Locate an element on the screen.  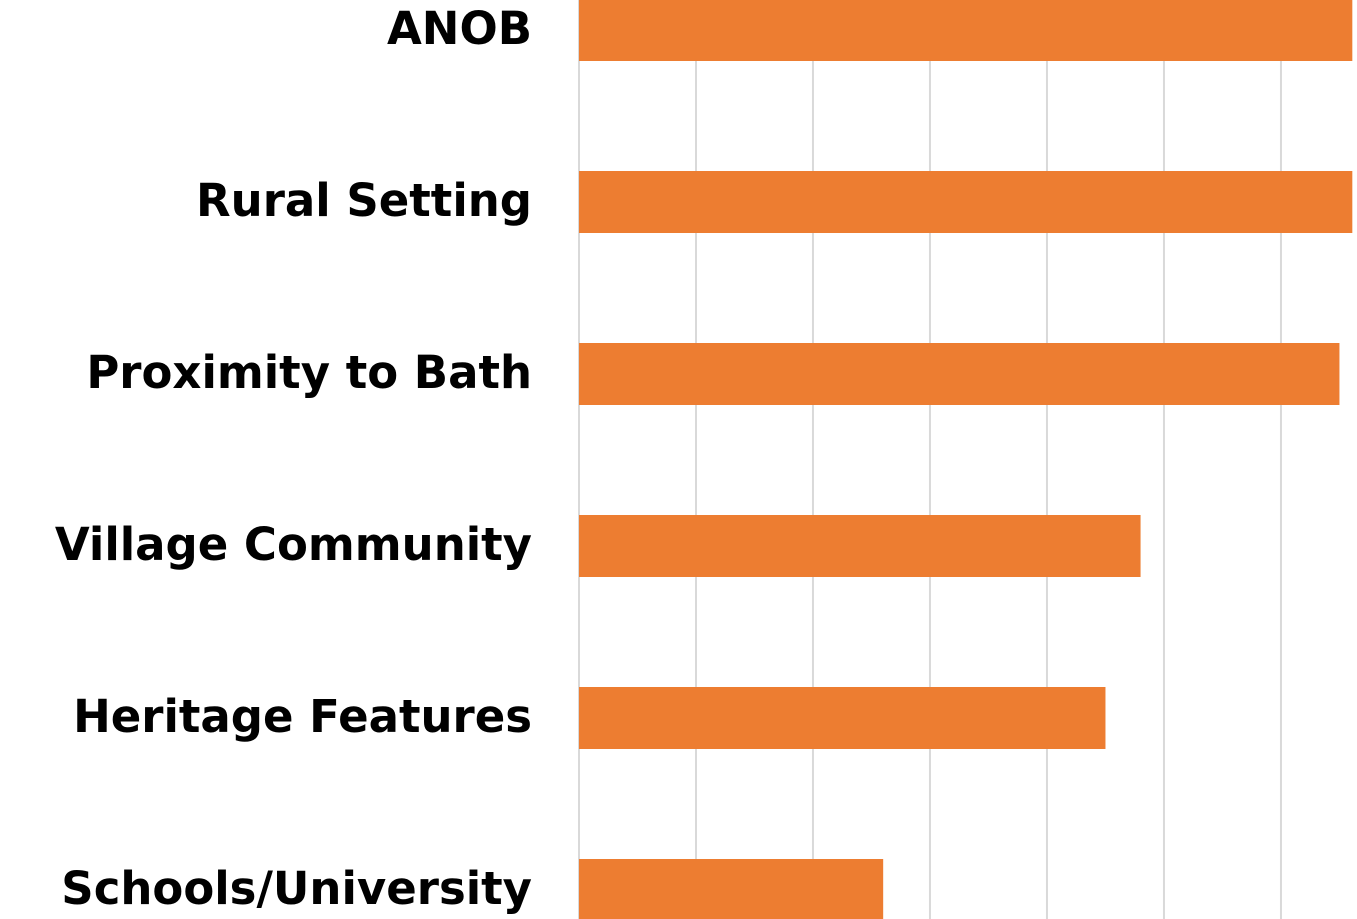
y-tick-label: Proximity to Bath is located at coordinates (309, 372).